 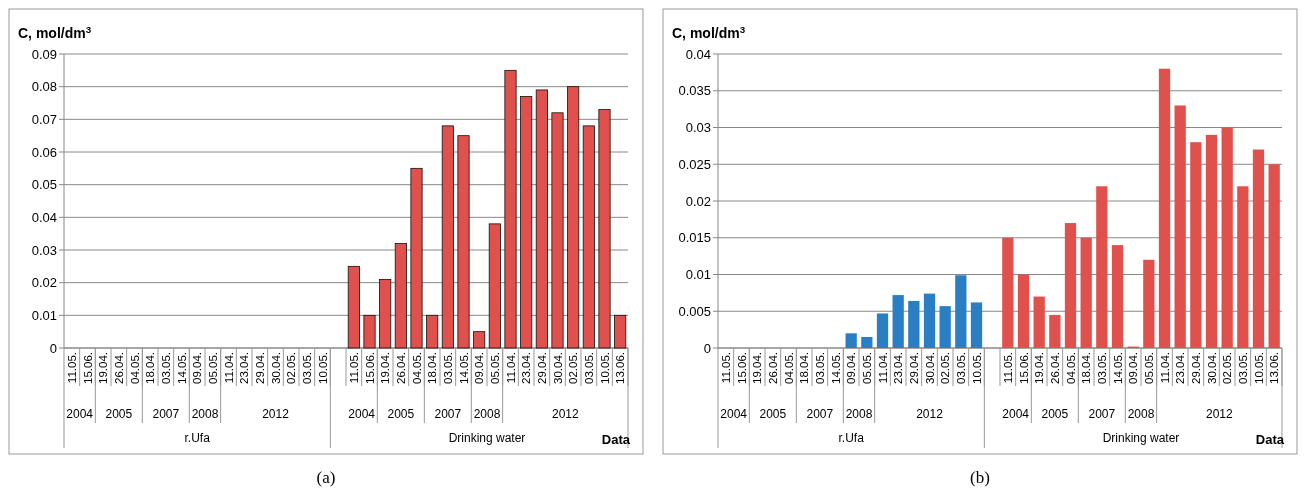 I want to click on y-tick-label: 0.05, so click(x=44, y=185).